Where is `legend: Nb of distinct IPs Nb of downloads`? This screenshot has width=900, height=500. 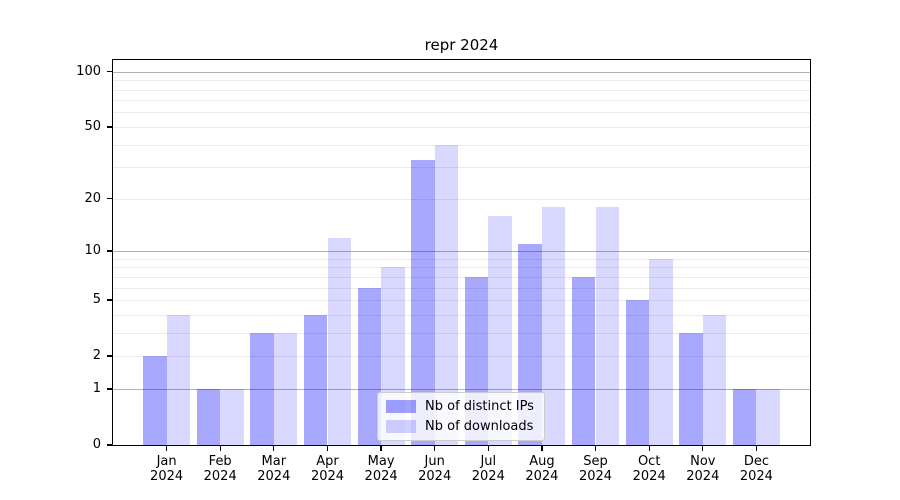 legend: Nb of distinct IPs Nb of downloads is located at coordinates (461, 416).